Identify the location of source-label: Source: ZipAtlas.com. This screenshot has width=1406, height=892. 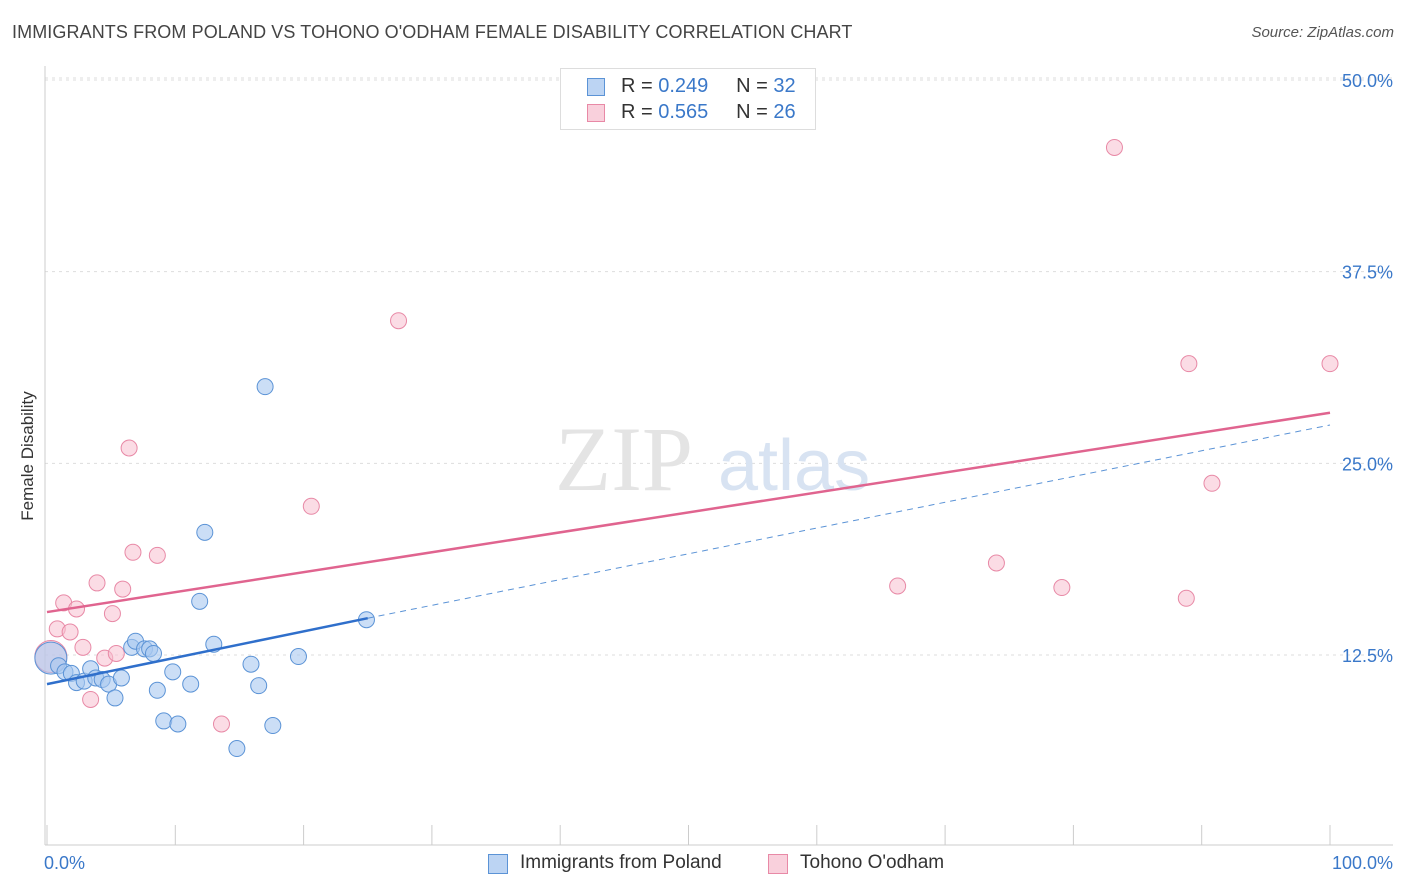
(1322, 32).